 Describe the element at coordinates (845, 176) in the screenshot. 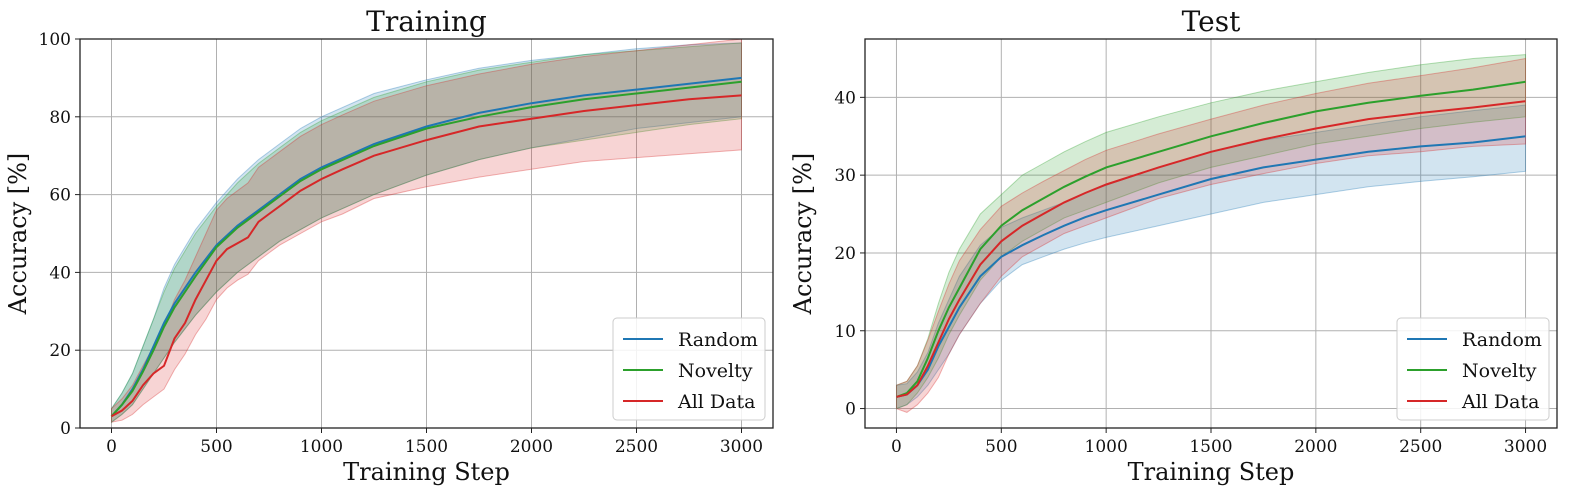

I see `y-tick-label: 30` at that location.